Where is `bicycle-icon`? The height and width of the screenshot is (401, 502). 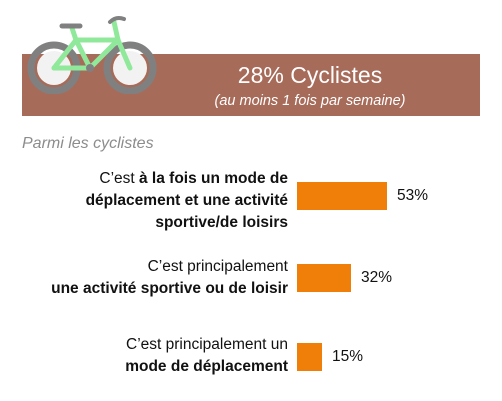 bicycle-icon is located at coordinates (92, 55).